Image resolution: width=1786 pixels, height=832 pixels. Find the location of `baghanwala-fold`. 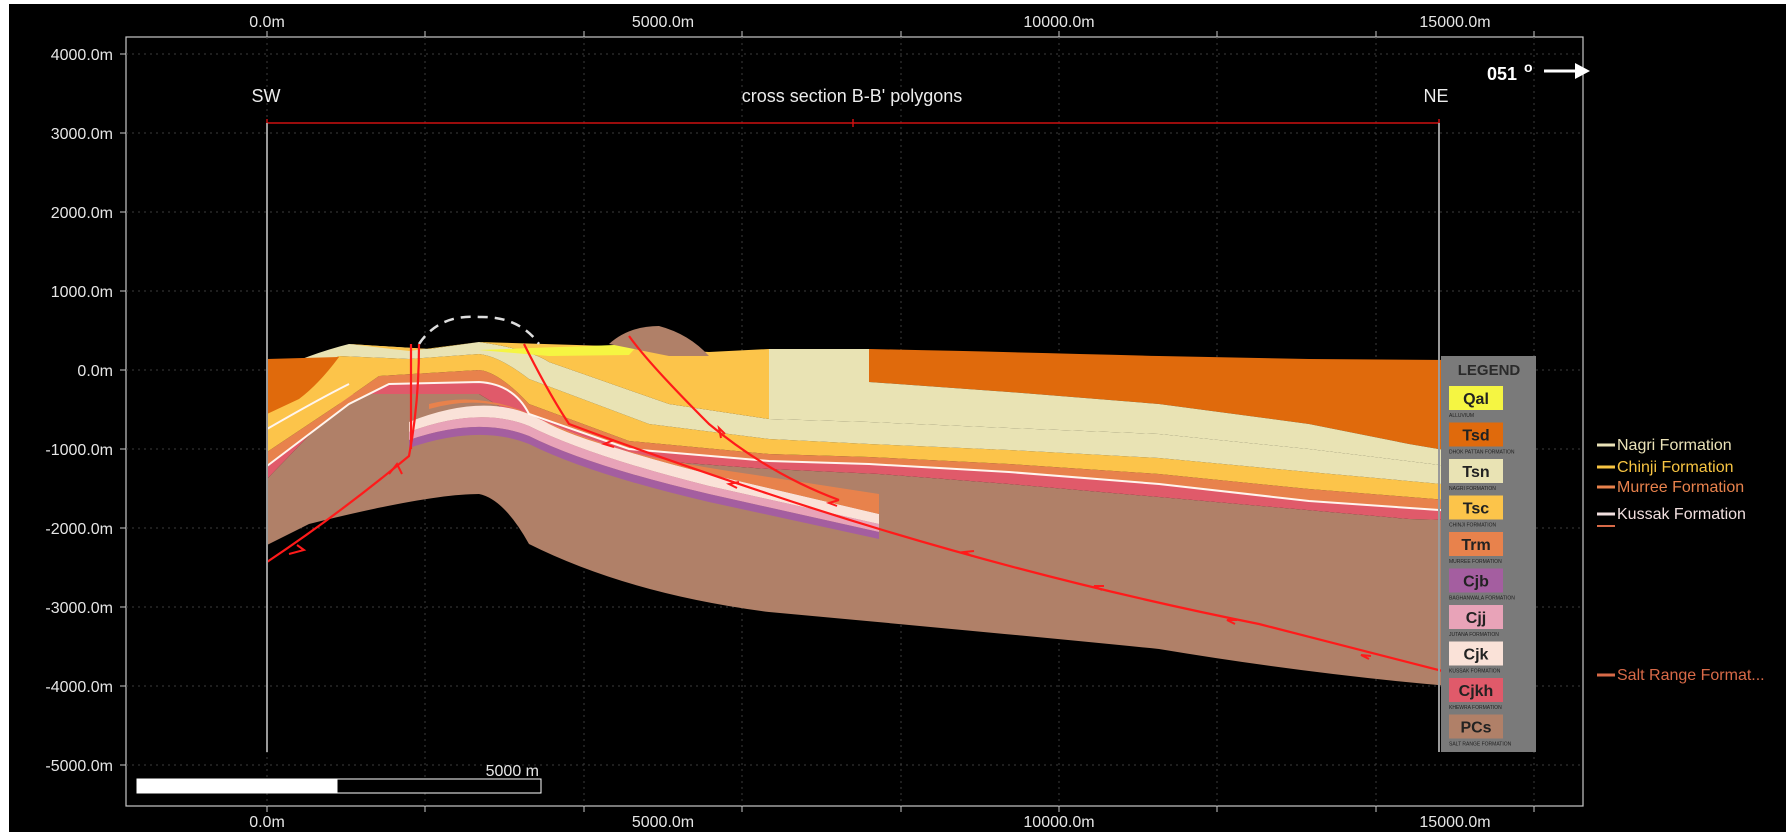

baghanwala-fold is located at coordinates (644, 482).